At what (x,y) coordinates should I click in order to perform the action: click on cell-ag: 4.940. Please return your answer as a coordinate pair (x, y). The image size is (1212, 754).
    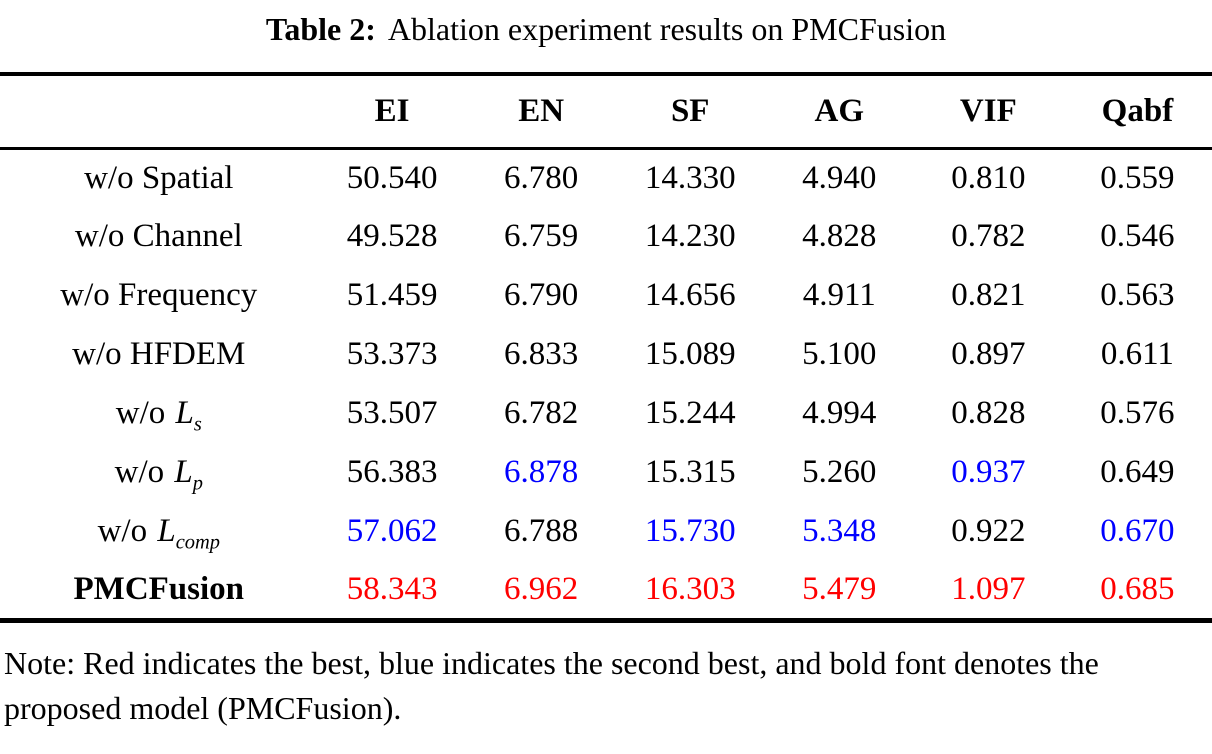
    Looking at the image, I should click on (839, 177).